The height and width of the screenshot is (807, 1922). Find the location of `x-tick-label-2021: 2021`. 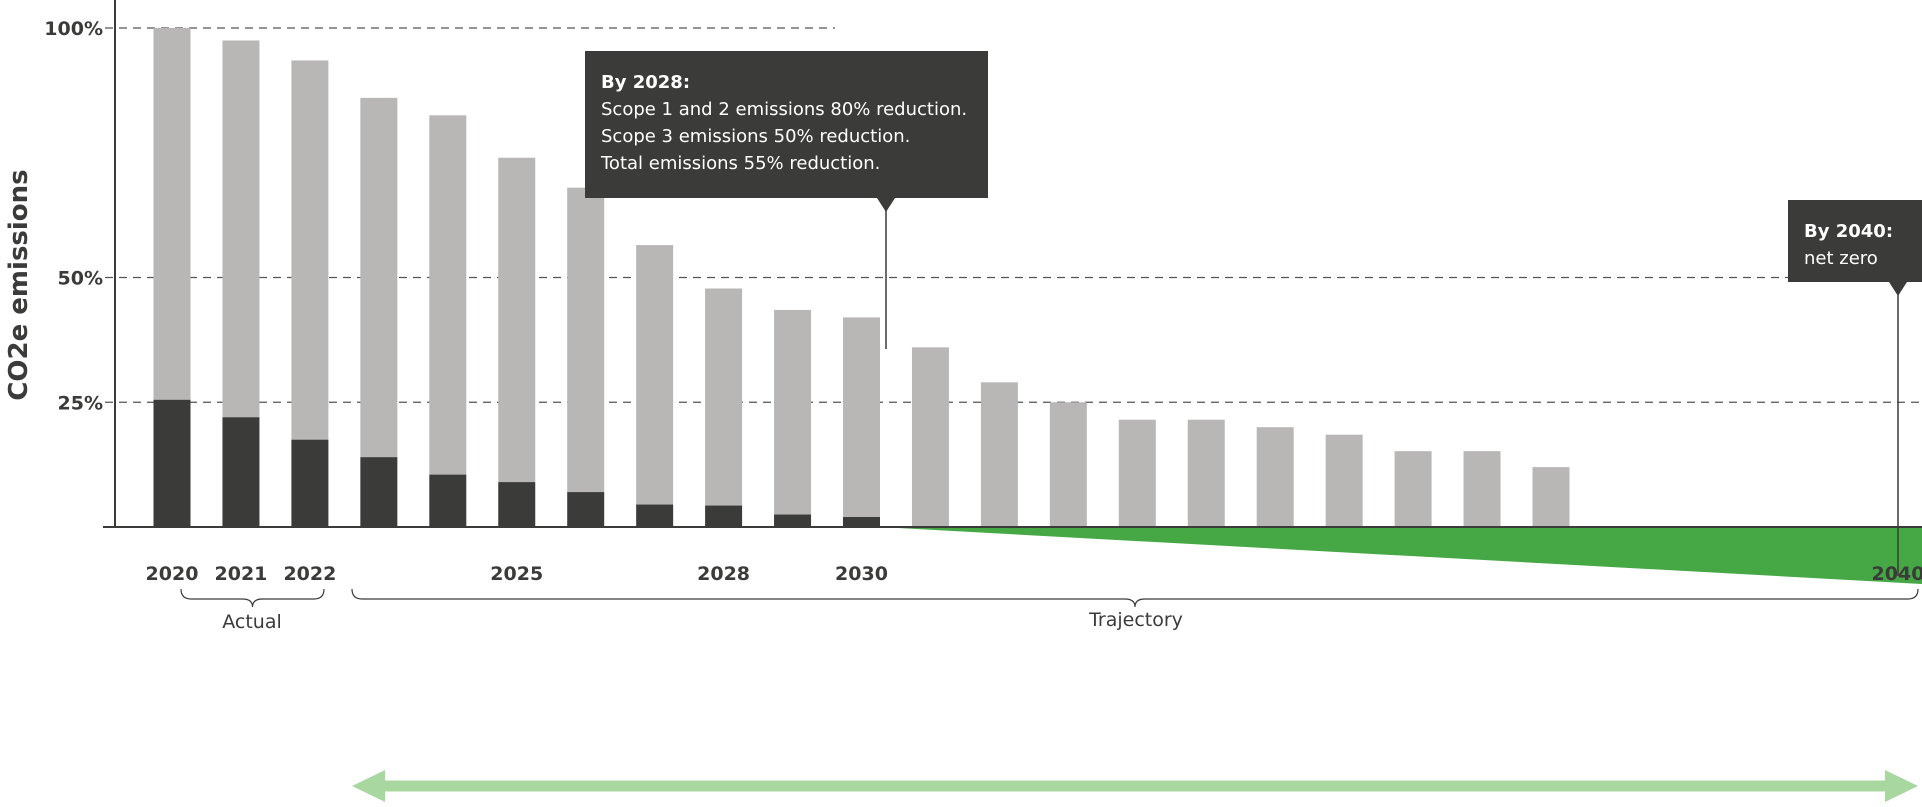

x-tick-label-2021: 2021 is located at coordinates (241, 574).